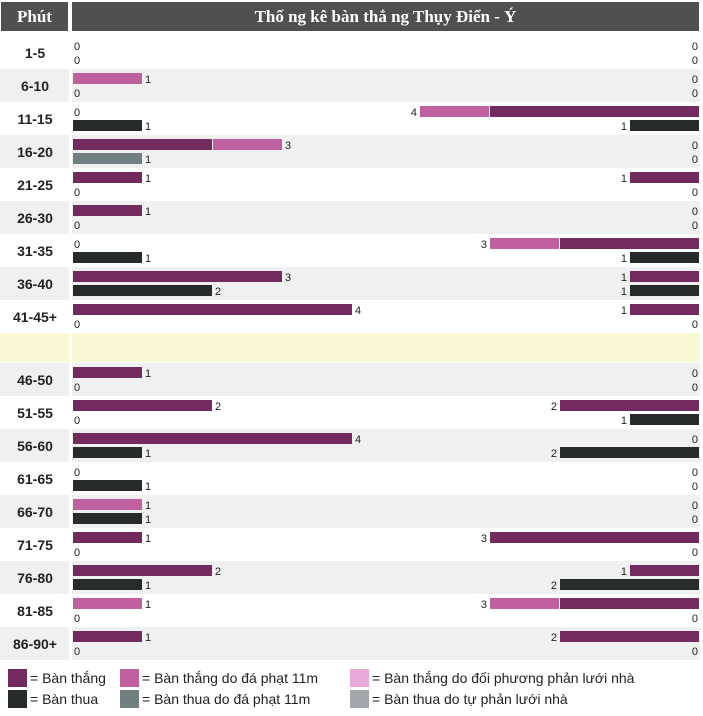 This screenshot has width=703, height=716. I want to click on minute-label: 81-85, so click(35, 611).